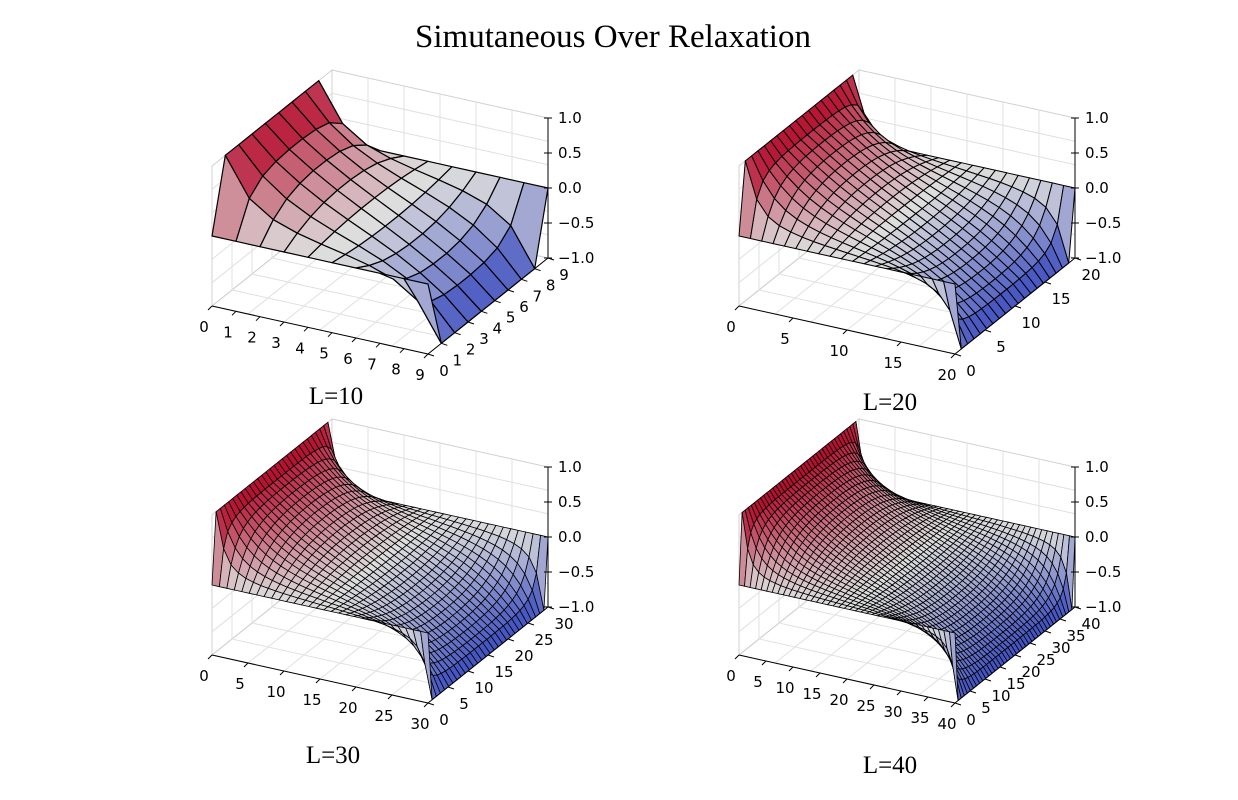 This screenshot has width=1238, height=800. Describe the element at coordinates (320, 330) in the screenshot. I see `x-axis-line` at that location.